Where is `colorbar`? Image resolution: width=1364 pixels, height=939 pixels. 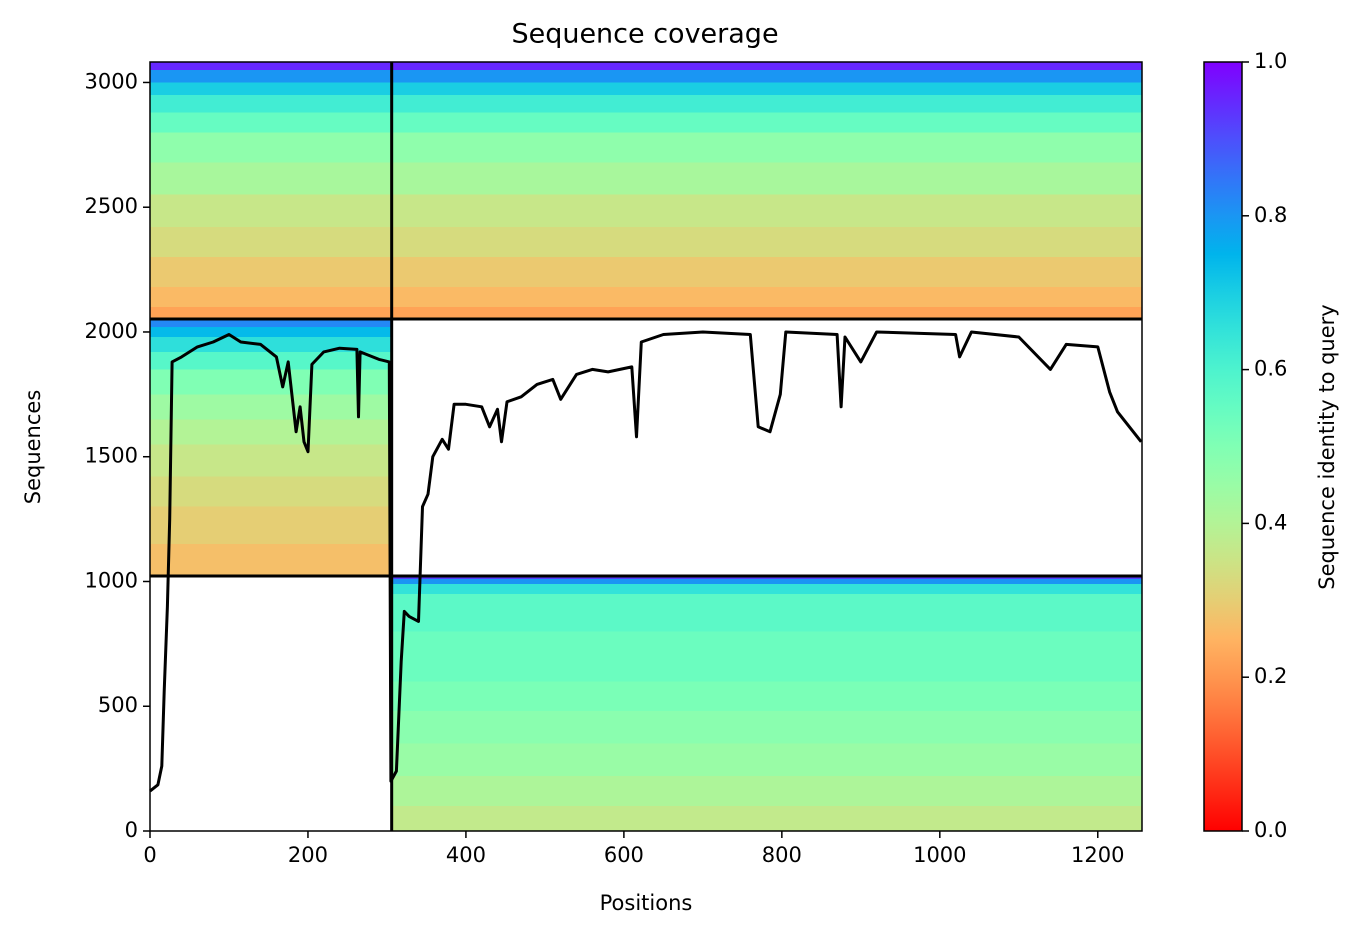 colorbar is located at coordinates (1223, 446).